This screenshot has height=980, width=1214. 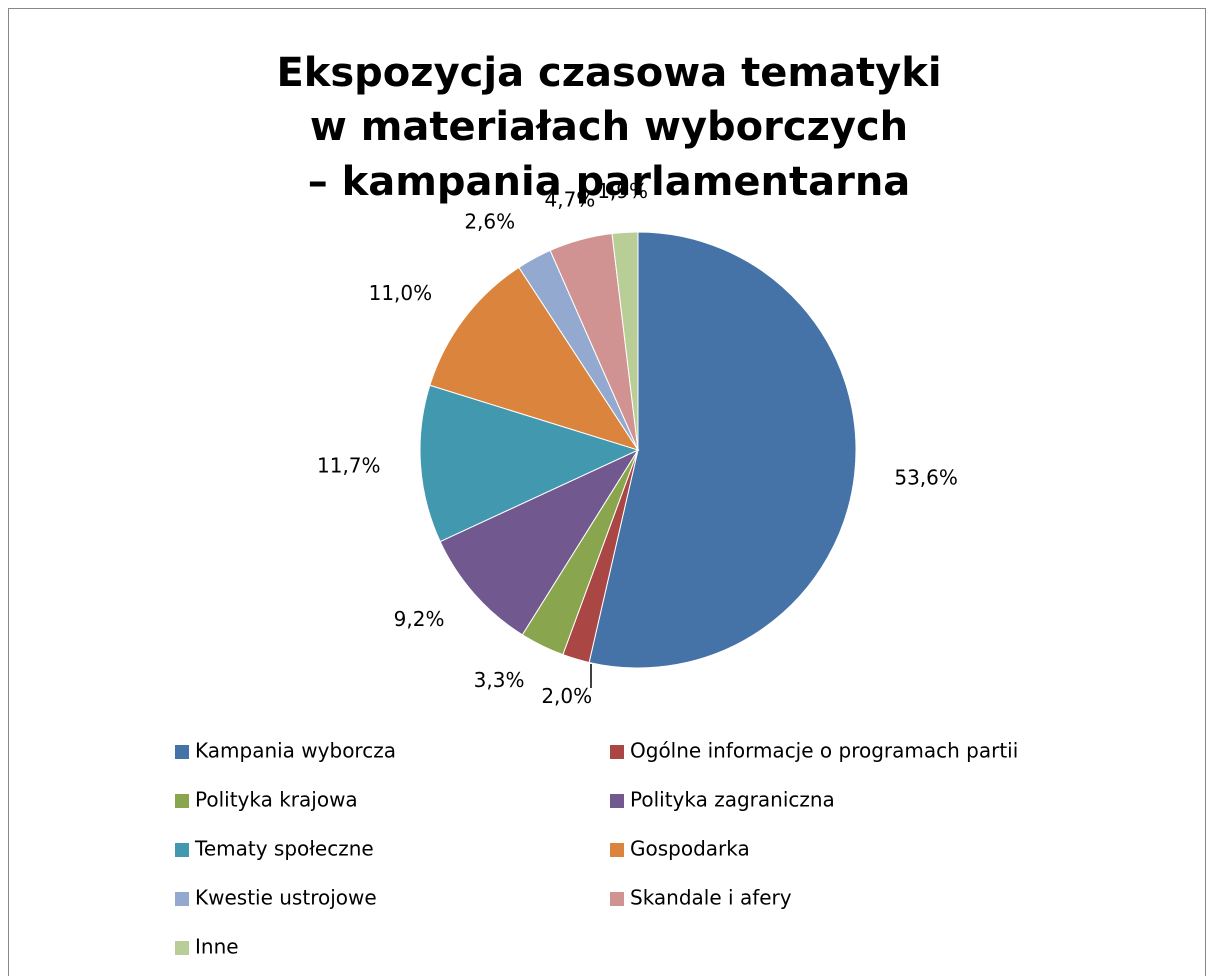 What do you see at coordinates (295, 751) in the screenshot?
I see `legend-label: Kampania wyborcza` at bounding box center [295, 751].